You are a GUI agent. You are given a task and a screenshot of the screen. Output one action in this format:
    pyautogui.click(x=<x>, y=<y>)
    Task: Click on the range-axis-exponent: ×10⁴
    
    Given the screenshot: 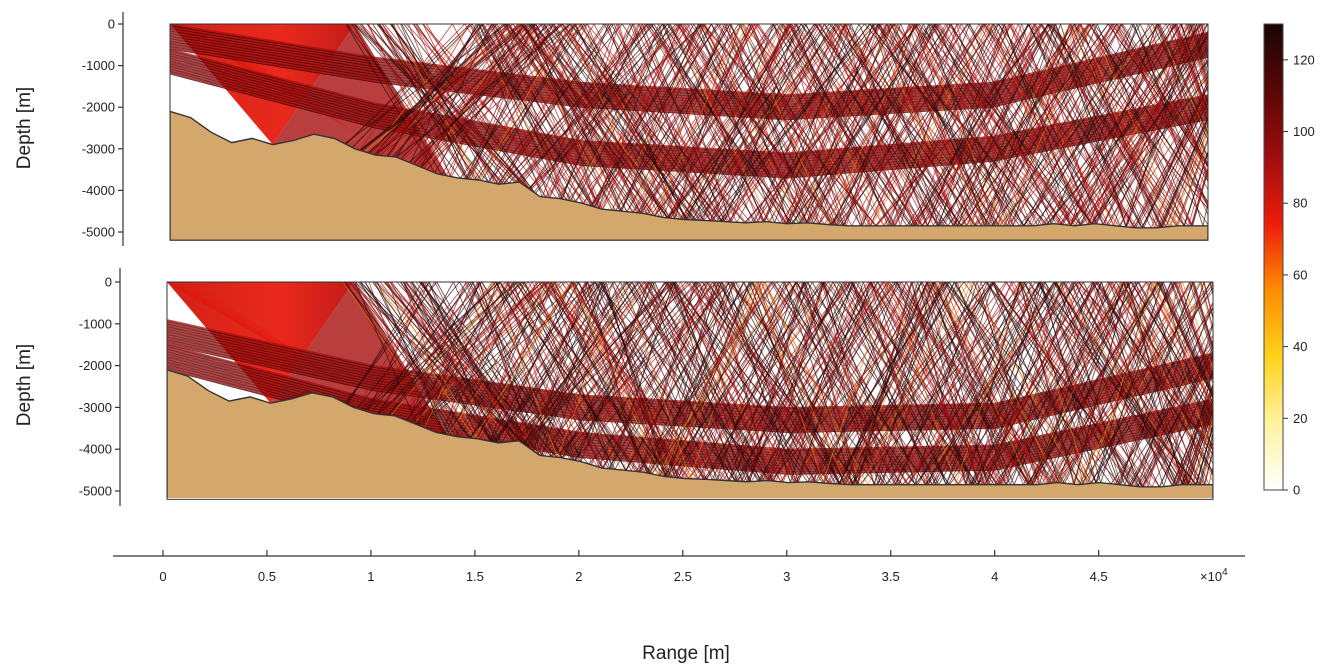 What is the action you would take?
    pyautogui.click(x=1214, y=575)
    